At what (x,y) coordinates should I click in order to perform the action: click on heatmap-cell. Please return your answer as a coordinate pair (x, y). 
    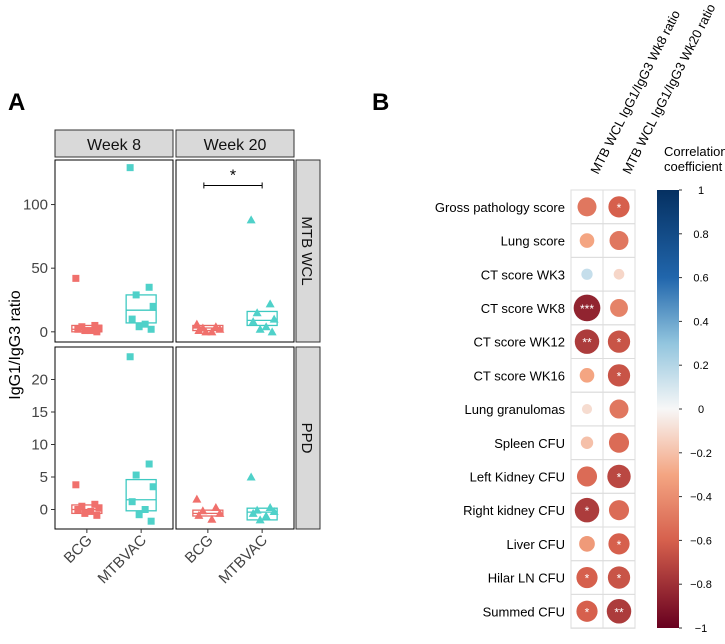
    Looking at the image, I should click on (619, 611).